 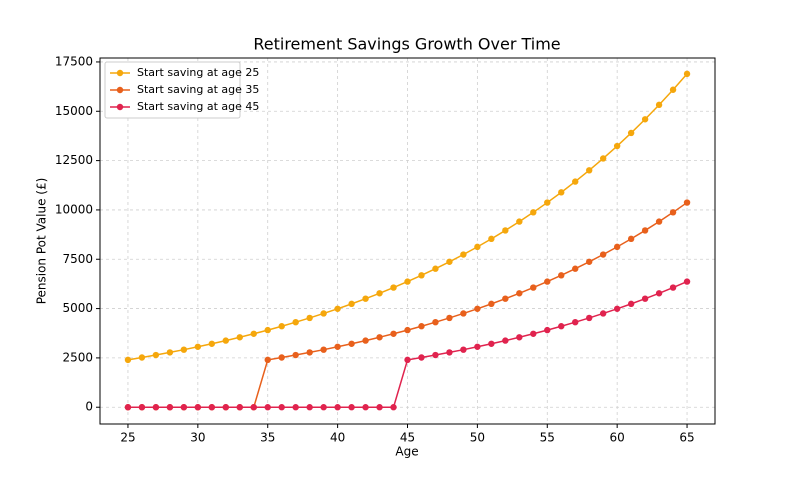 I want to click on legend-label: Start saving at age 25, so click(x=198, y=72).